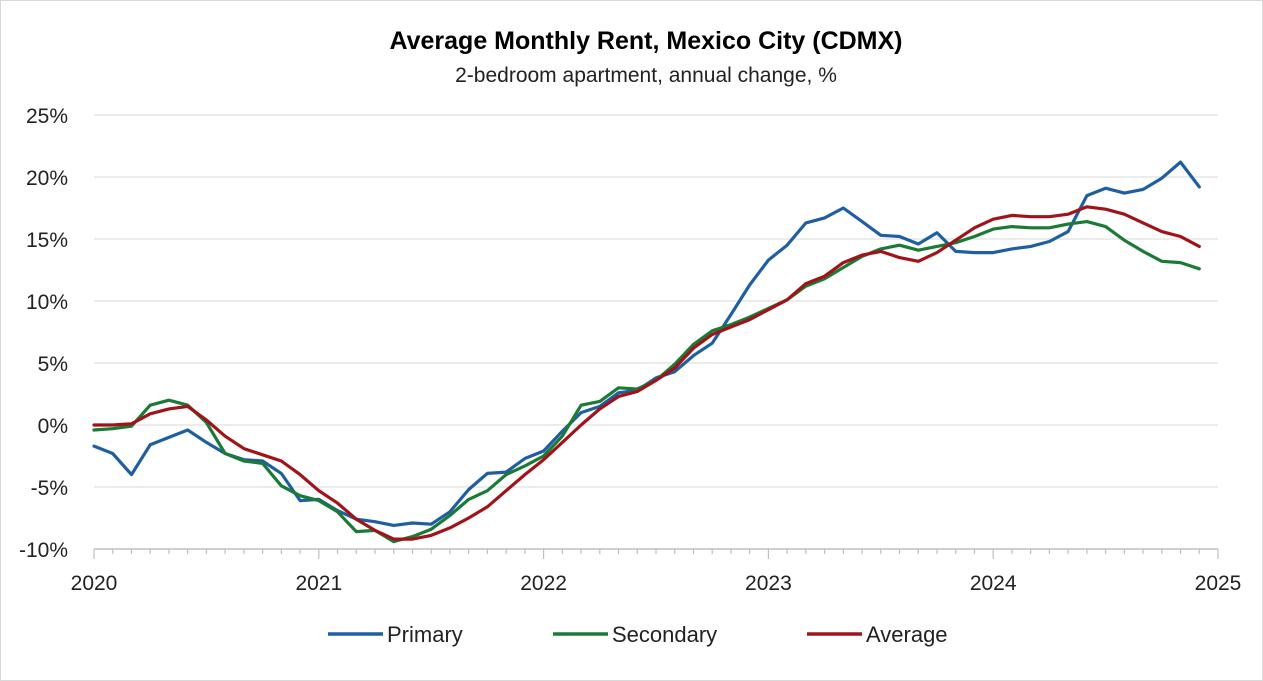  What do you see at coordinates (94, 583) in the screenshot?
I see `x-tick-label: 2020` at bounding box center [94, 583].